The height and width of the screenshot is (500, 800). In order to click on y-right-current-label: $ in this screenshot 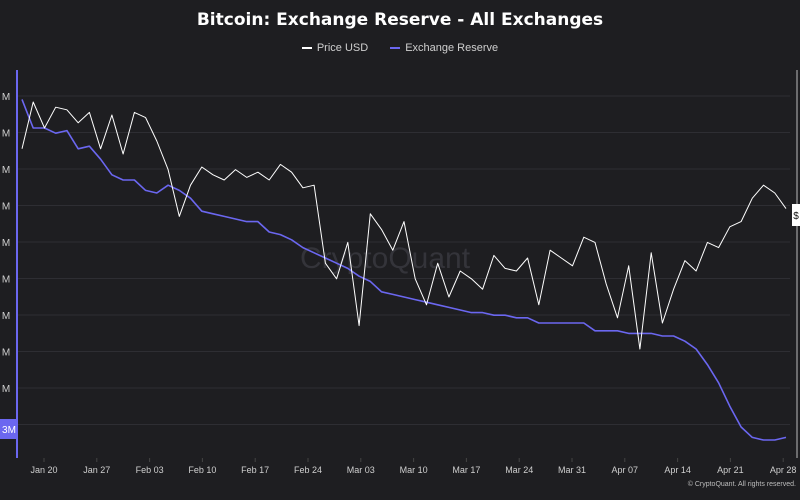, I will do `click(796, 216)`.